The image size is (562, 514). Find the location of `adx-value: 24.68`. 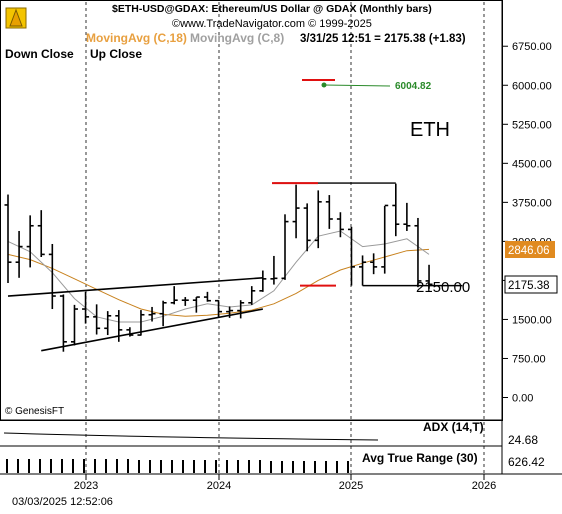

adx-value: 24.68 is located at coordinates (523, 440).